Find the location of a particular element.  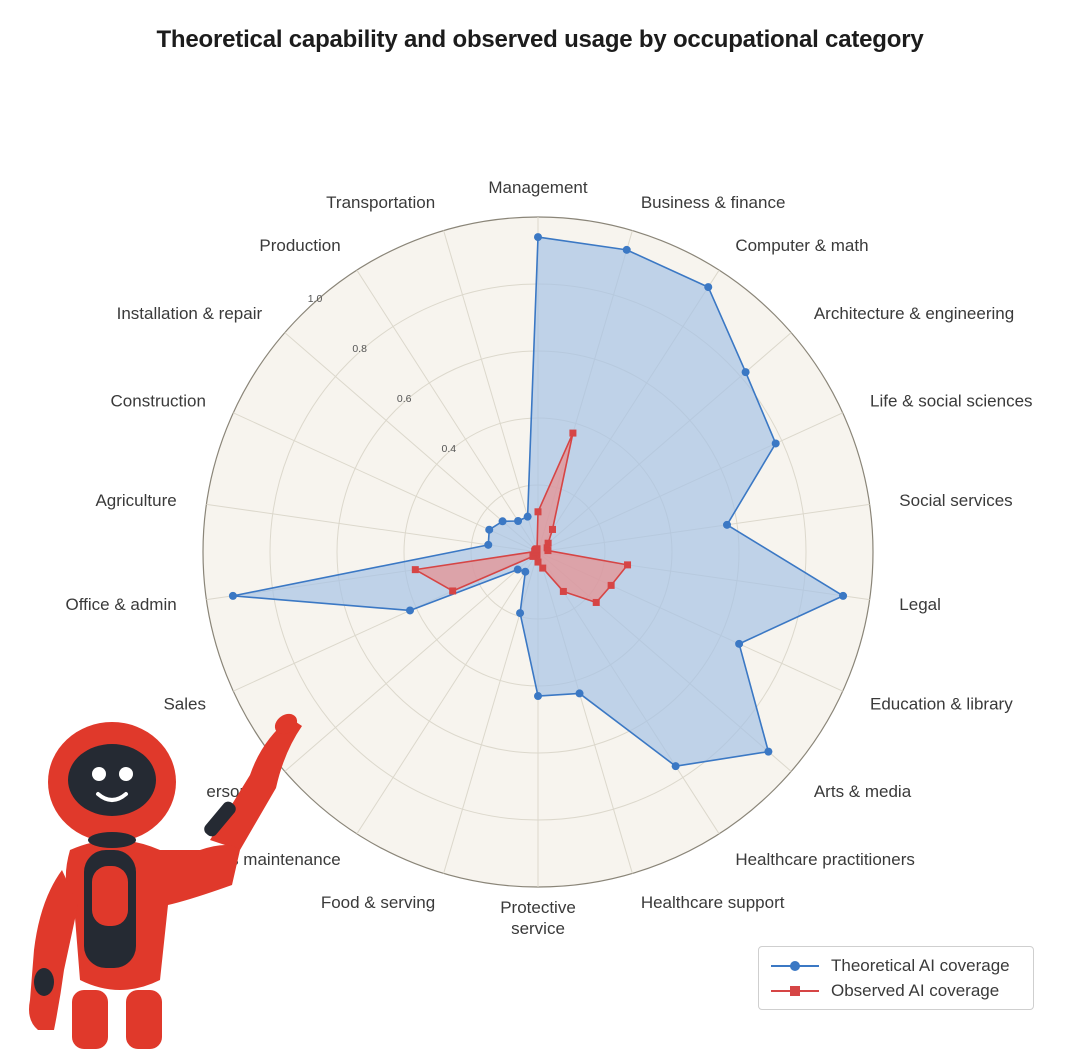

category-label: Agriculture is located at coordinates (135, 500).